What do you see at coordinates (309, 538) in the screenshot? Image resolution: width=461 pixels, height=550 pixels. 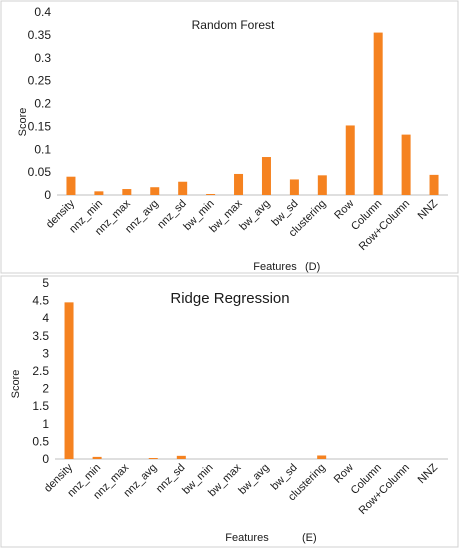 I see `panel-label: (E)` at bounding box center [309, 538].